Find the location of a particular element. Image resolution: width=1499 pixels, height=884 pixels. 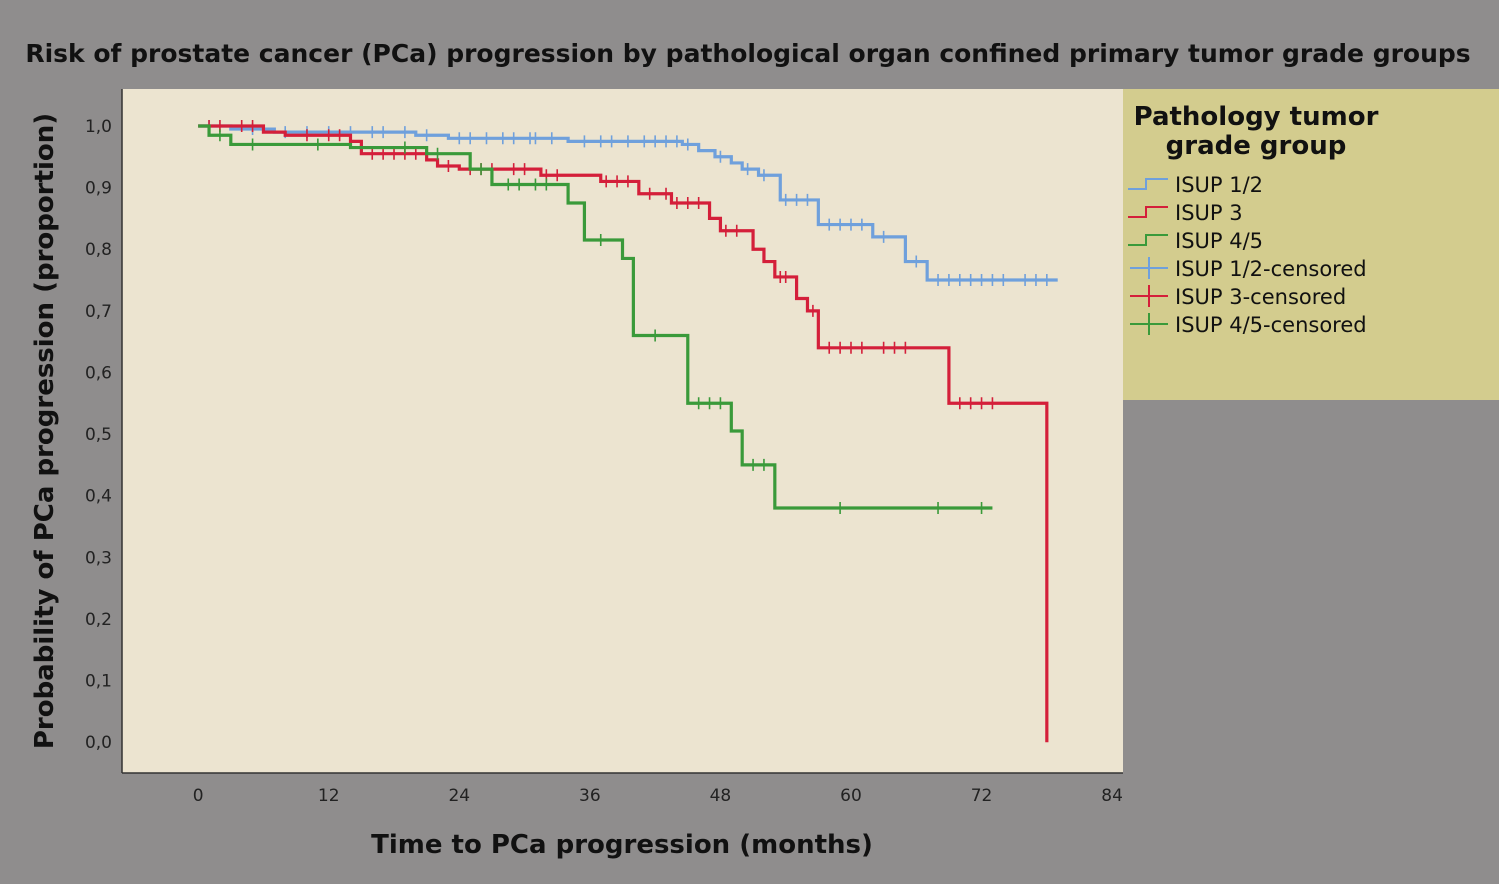

legend-entry-2: ISUP 4/5 is located at coordinates (1195, 241).